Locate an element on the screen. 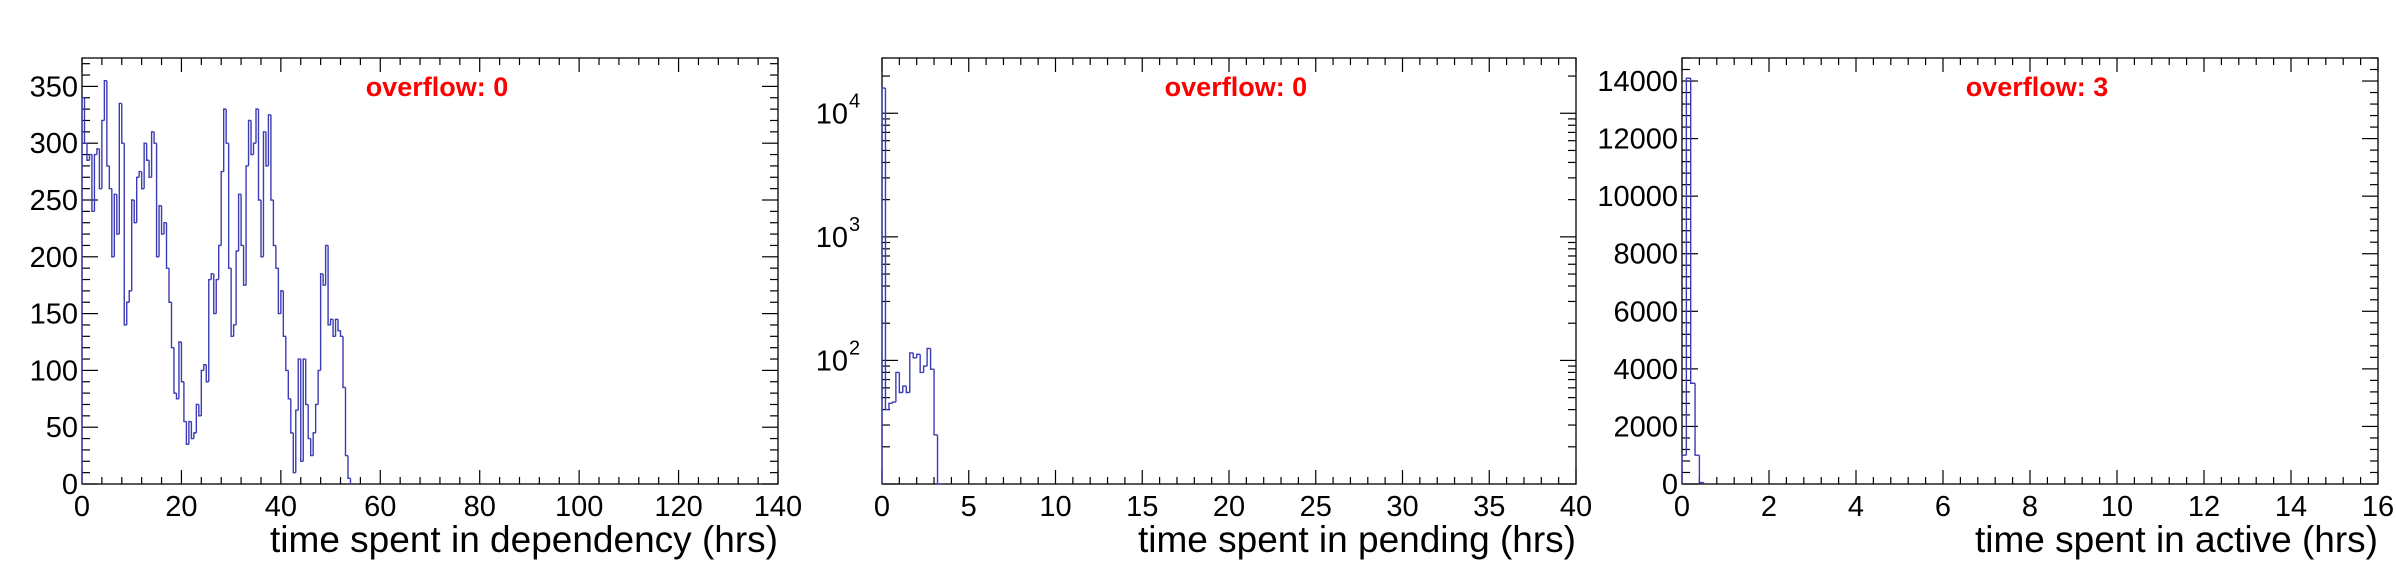 This screenshot has width=2396, height=572. y-tick-label: 150 is located at coordinates (54, 315).